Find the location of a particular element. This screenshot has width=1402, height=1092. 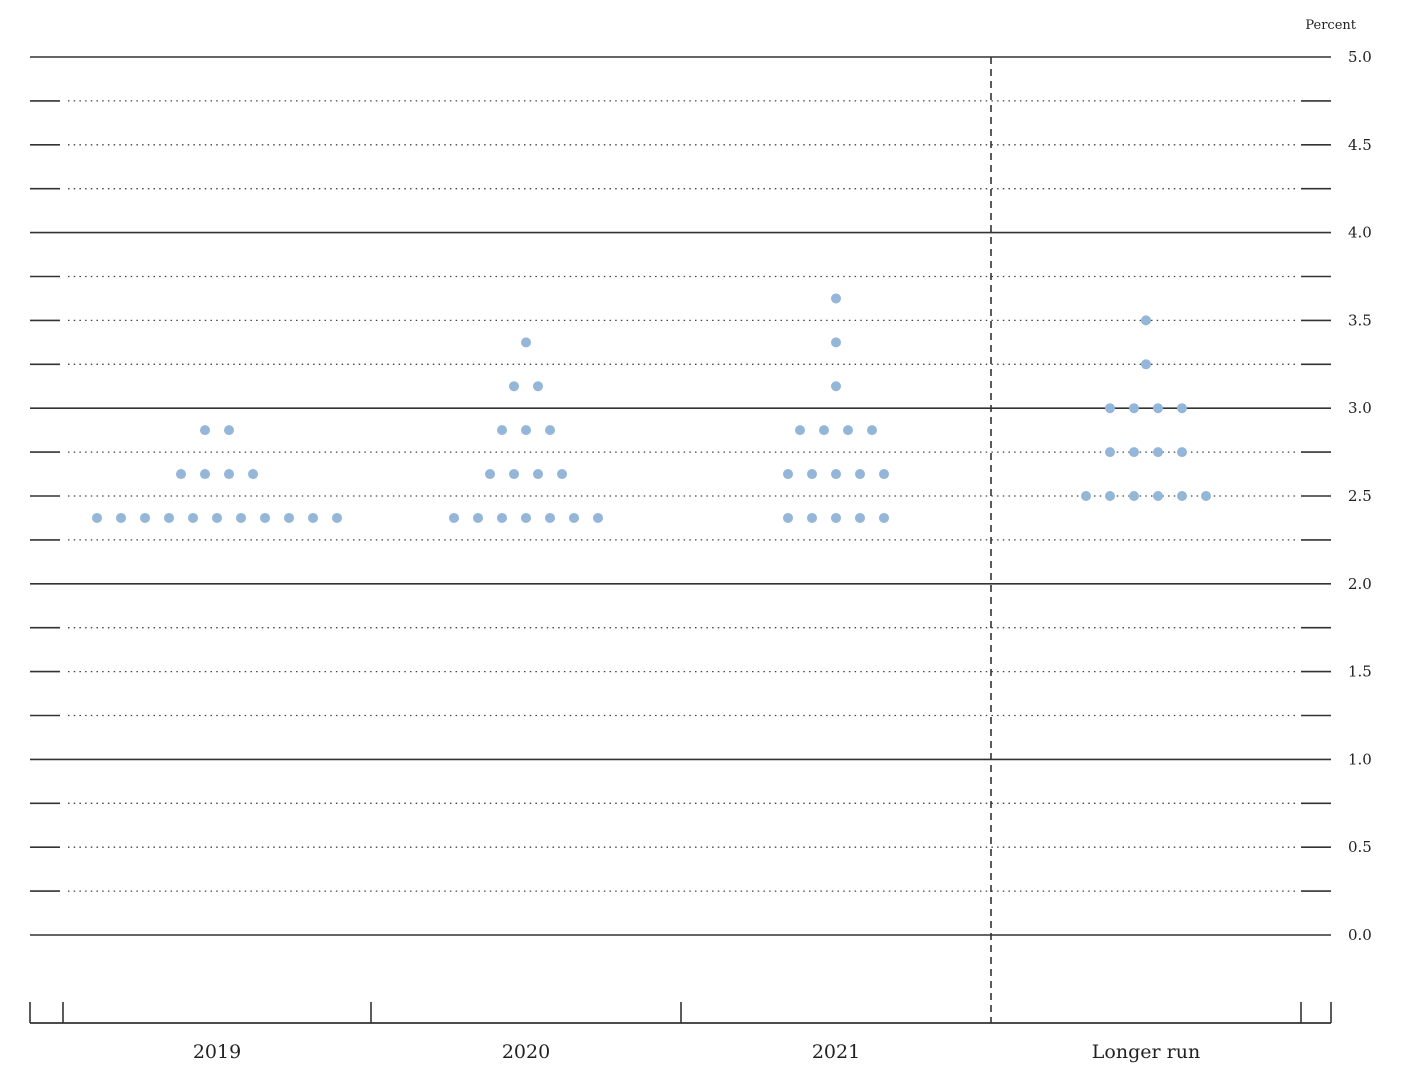

x-category-label: 2020 is located at coordinates (526, 1052).